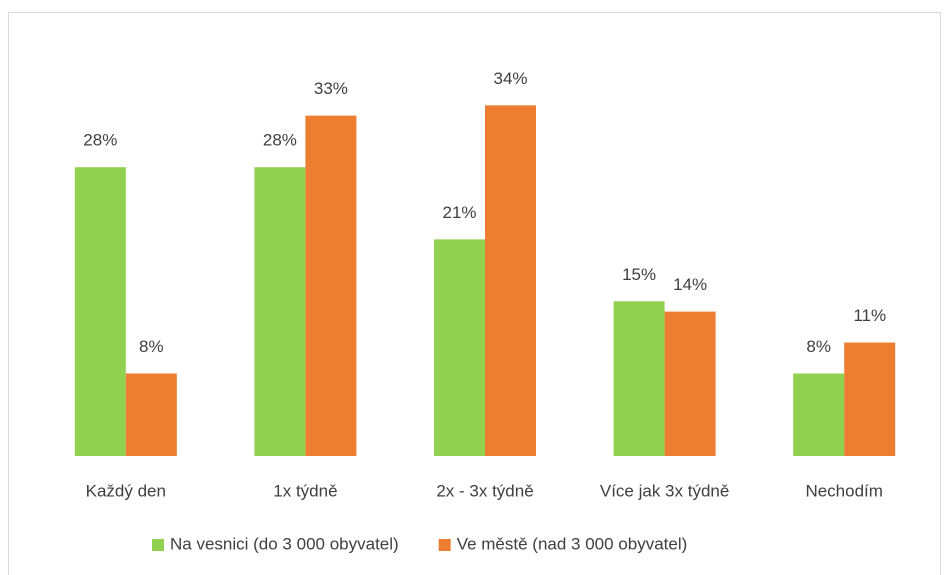  What do you see at coordinates (305, 490) in the screenshot?
I see `x-tick-label: 1x týdně` at bounding box center [305, 490].